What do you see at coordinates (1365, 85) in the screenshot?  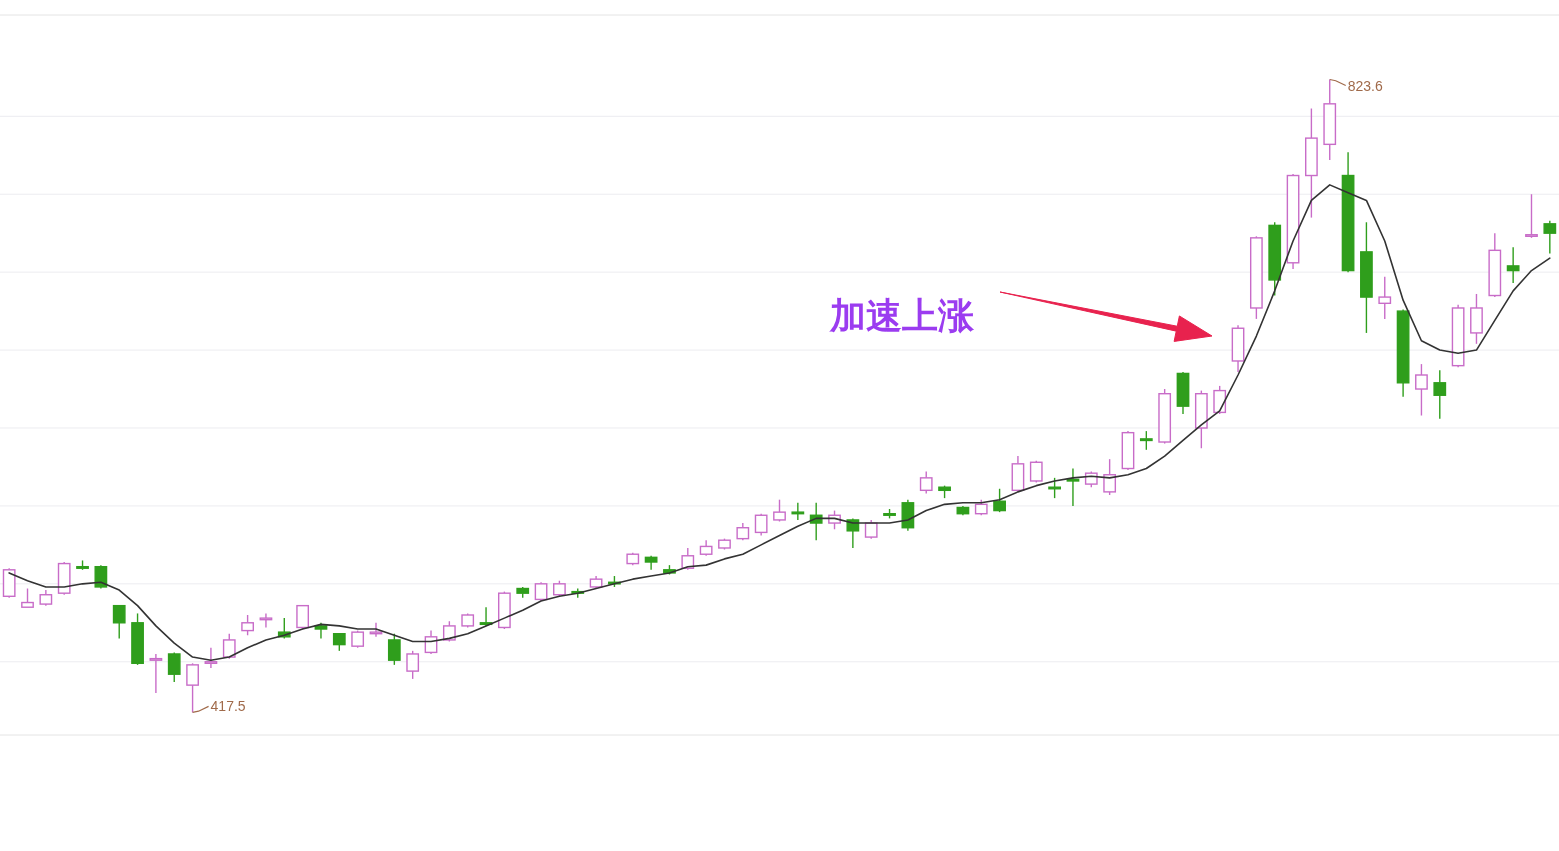 I see `annotation: 823.6` at bounding box center [1365, 85].